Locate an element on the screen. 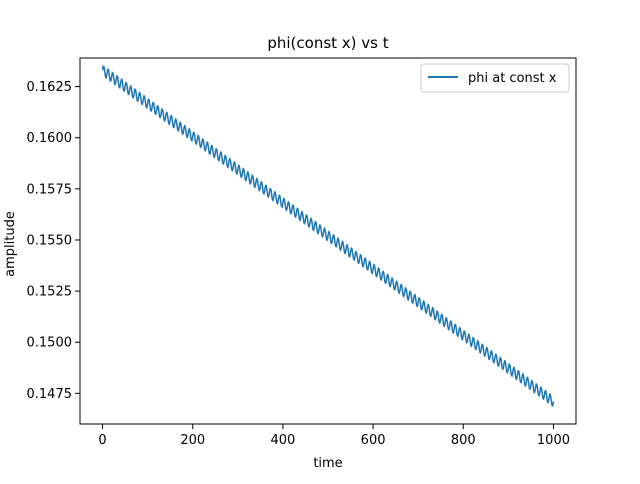  y-axis-label: amplitude is located at coordinates (10, 244).